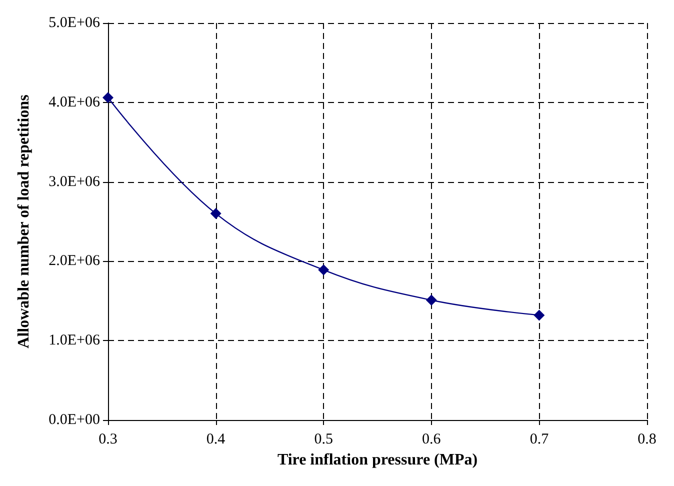 The height and width of the screenshot is (486, 674). Describe the element at coordinates (540, 440) in the screenshot. I see `x-tick-label: 0.7` at that location.